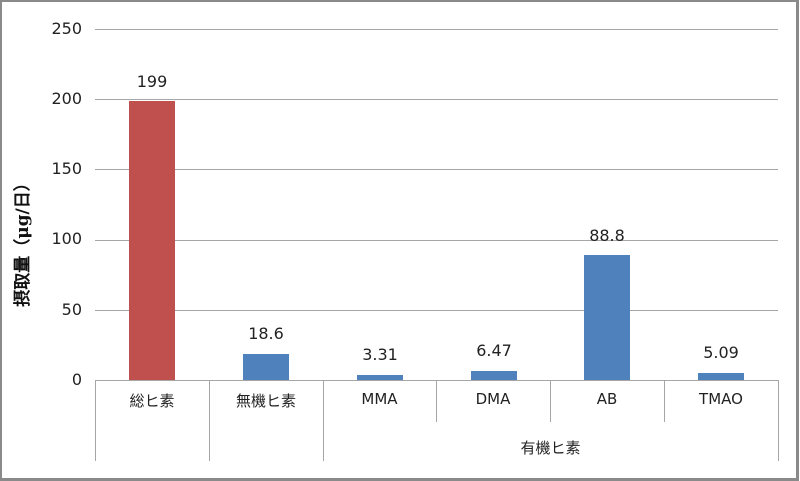 This screenshot has height=481, width=800. Describe the element at coordinates (66, 238) in the screenshot. I see `y-tick-100: 100` at that location.